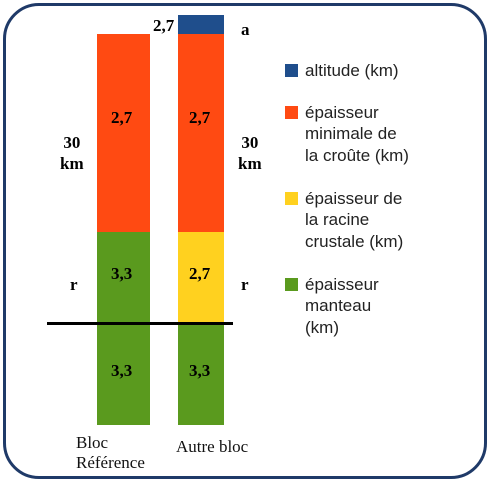  Describe the element at coordinates (291, 112) in the screenshot. I see `legend-swatch-crust` at that location.